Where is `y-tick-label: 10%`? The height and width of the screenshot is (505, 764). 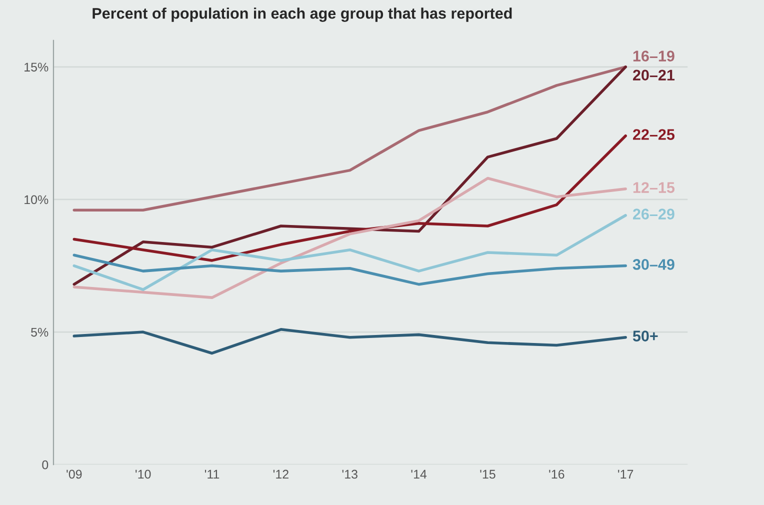
y-tick-label: 10% is located at coordinates (36, 199).